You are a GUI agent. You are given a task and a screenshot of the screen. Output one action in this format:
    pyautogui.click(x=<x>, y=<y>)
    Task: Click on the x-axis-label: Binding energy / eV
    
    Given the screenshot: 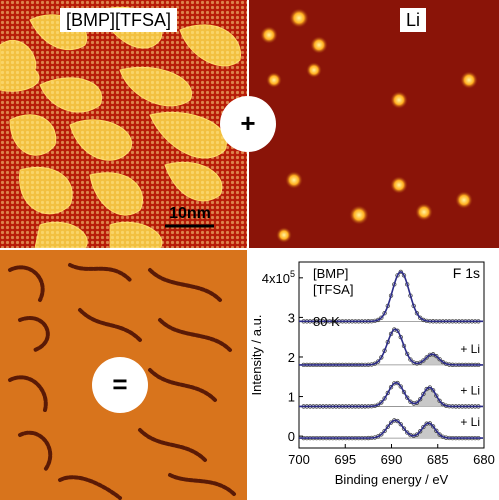 What is the action you would take?
    pyautogui.click(x=392, y=479)
    